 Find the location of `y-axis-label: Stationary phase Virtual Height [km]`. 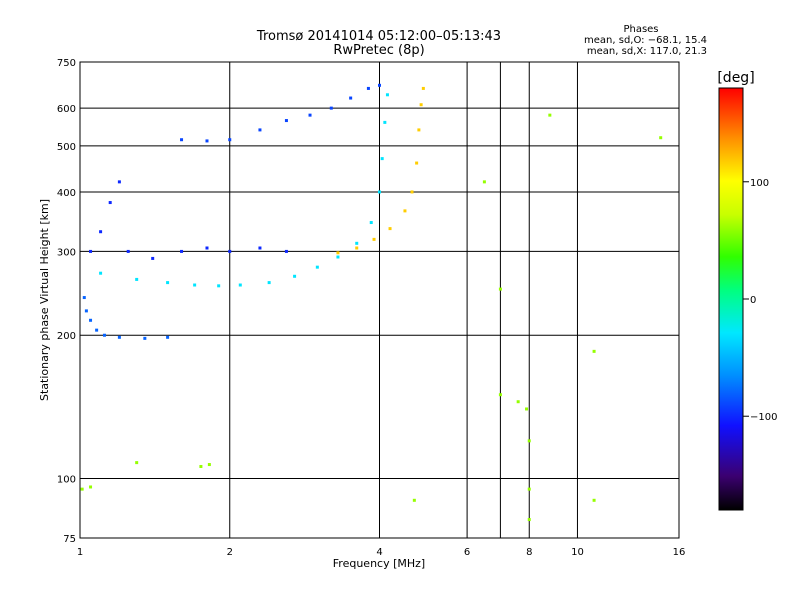

y-axis-label: Stationary phase Virtual Height [km] is located at coordinates (44, 300).